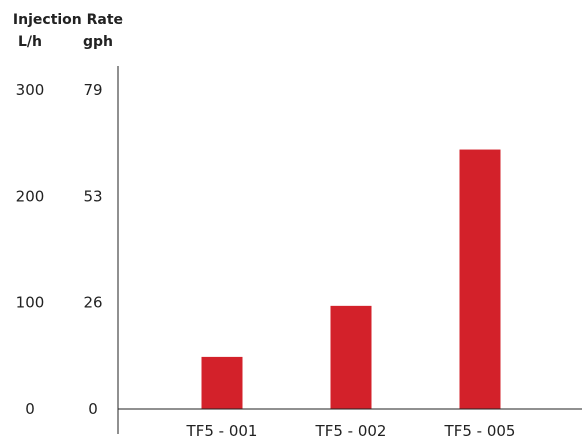 This screenshot has height=447, width=582. I want to click on x-tick-label: TF5 - 005, so click(480, 431).